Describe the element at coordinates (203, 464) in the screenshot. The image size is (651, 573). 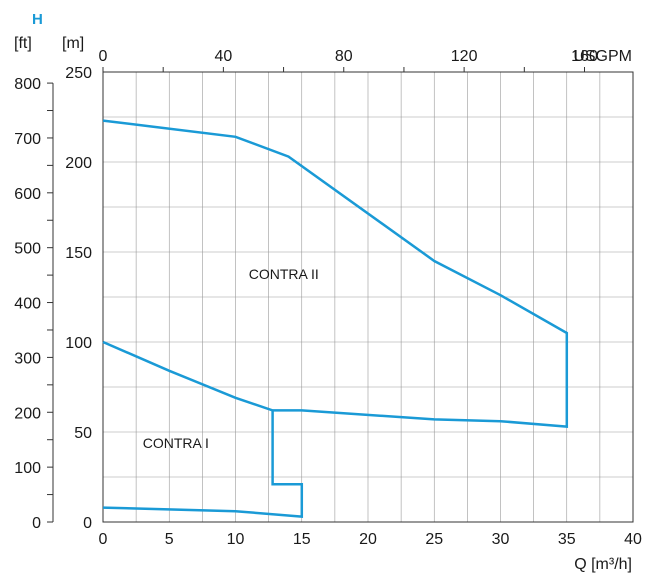
I see `curve-contra-i` at that location.